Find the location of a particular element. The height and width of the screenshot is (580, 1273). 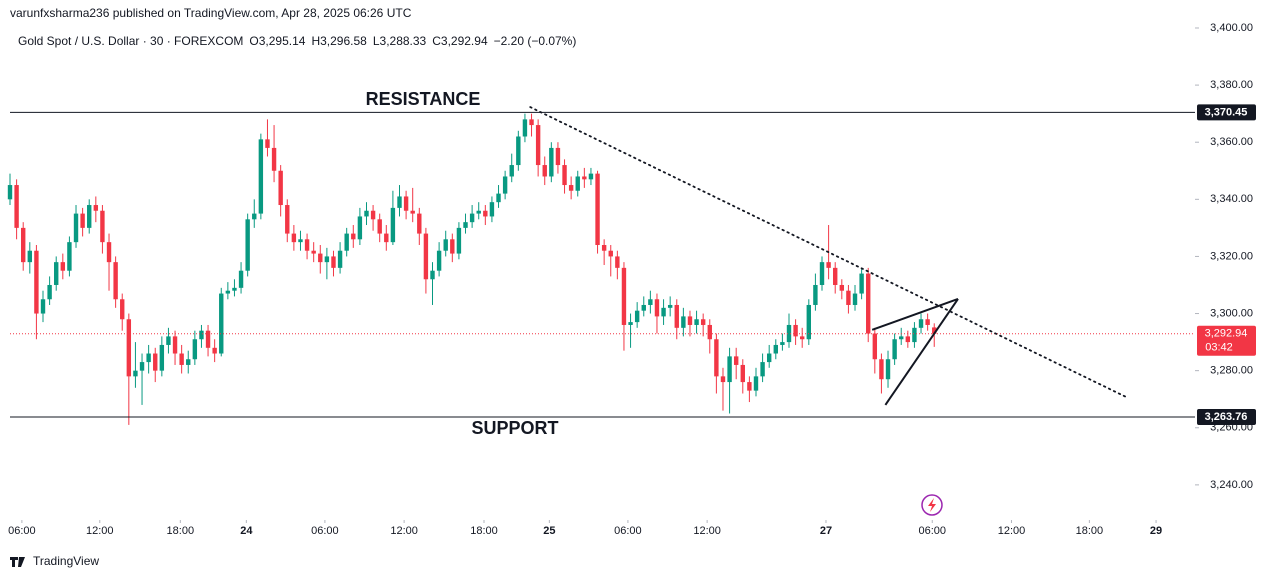

symbol: Gold Spot / U.S. Dollar · 30 · FOREXCOM is located at coordinates (130, 41).